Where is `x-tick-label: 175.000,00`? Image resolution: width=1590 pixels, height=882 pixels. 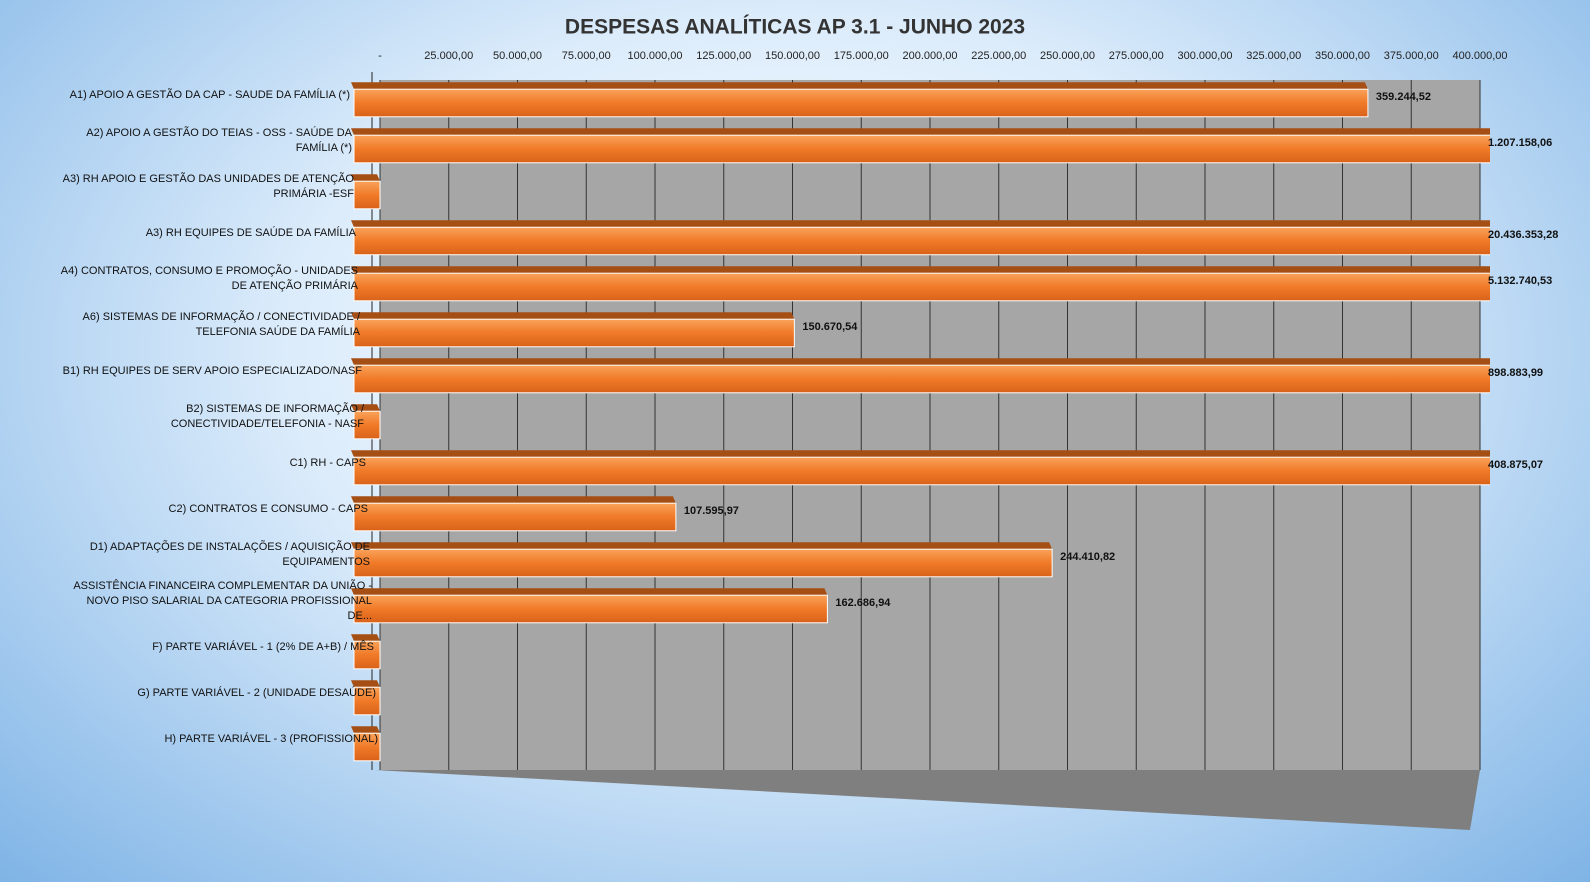
x-tick-label: 175.000,00 is located at coordinates (861, 56).